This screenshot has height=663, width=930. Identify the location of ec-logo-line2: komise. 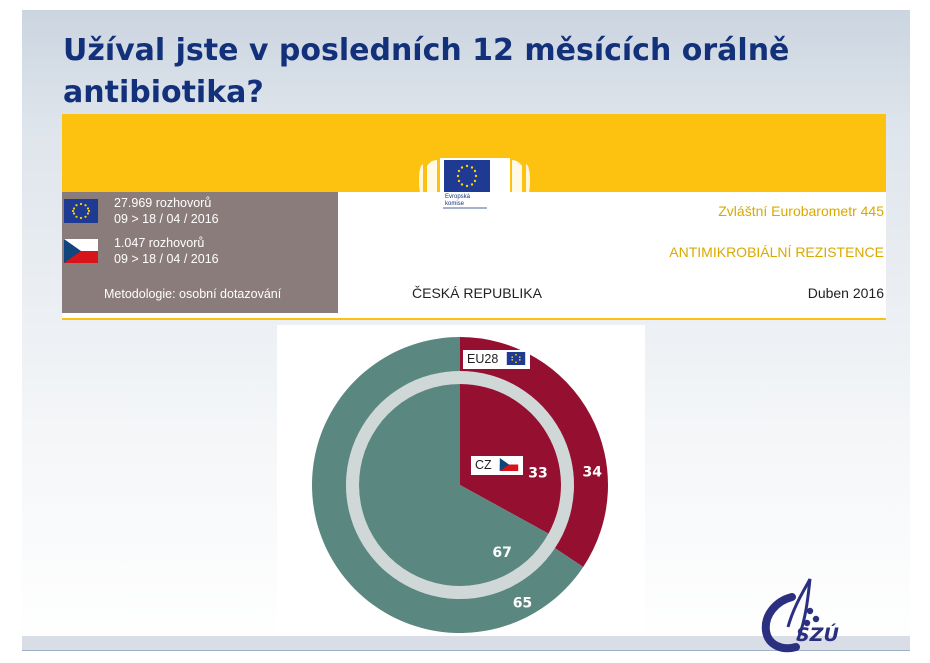
(455, 204).